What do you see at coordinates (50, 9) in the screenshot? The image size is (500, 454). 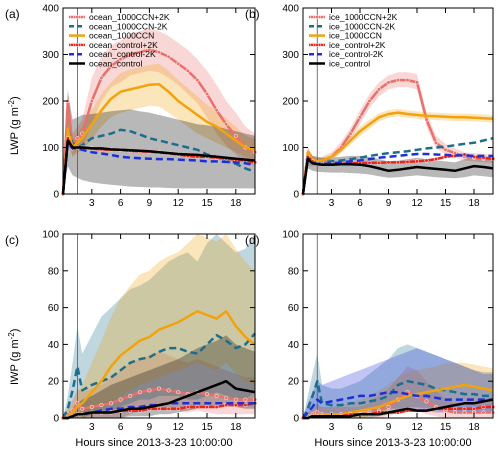 I see `y-tick-label: 400` at bounding box center [50, 9].